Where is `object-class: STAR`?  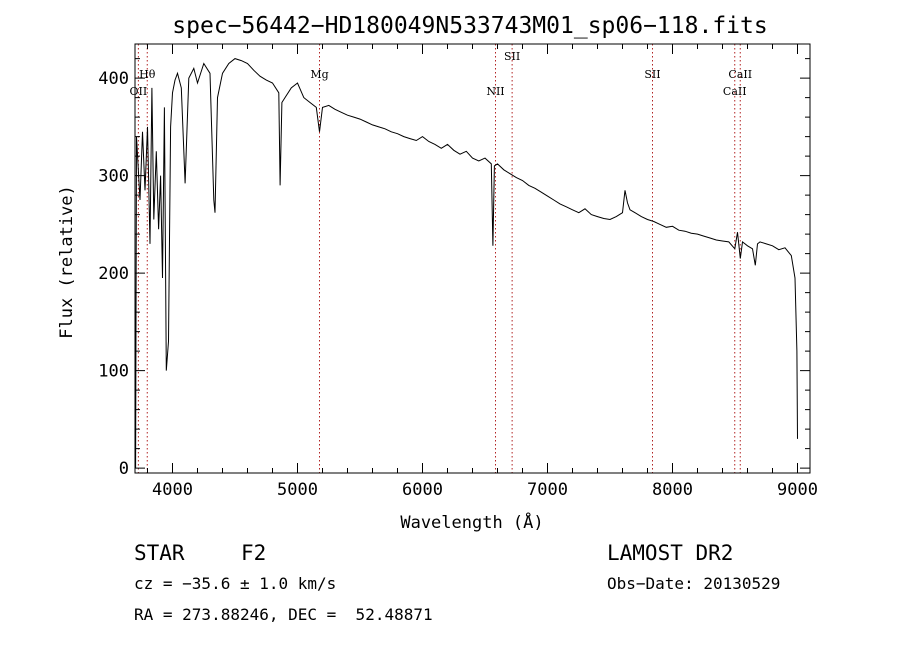 object-class: STAR is located at coordinates (159, 553).